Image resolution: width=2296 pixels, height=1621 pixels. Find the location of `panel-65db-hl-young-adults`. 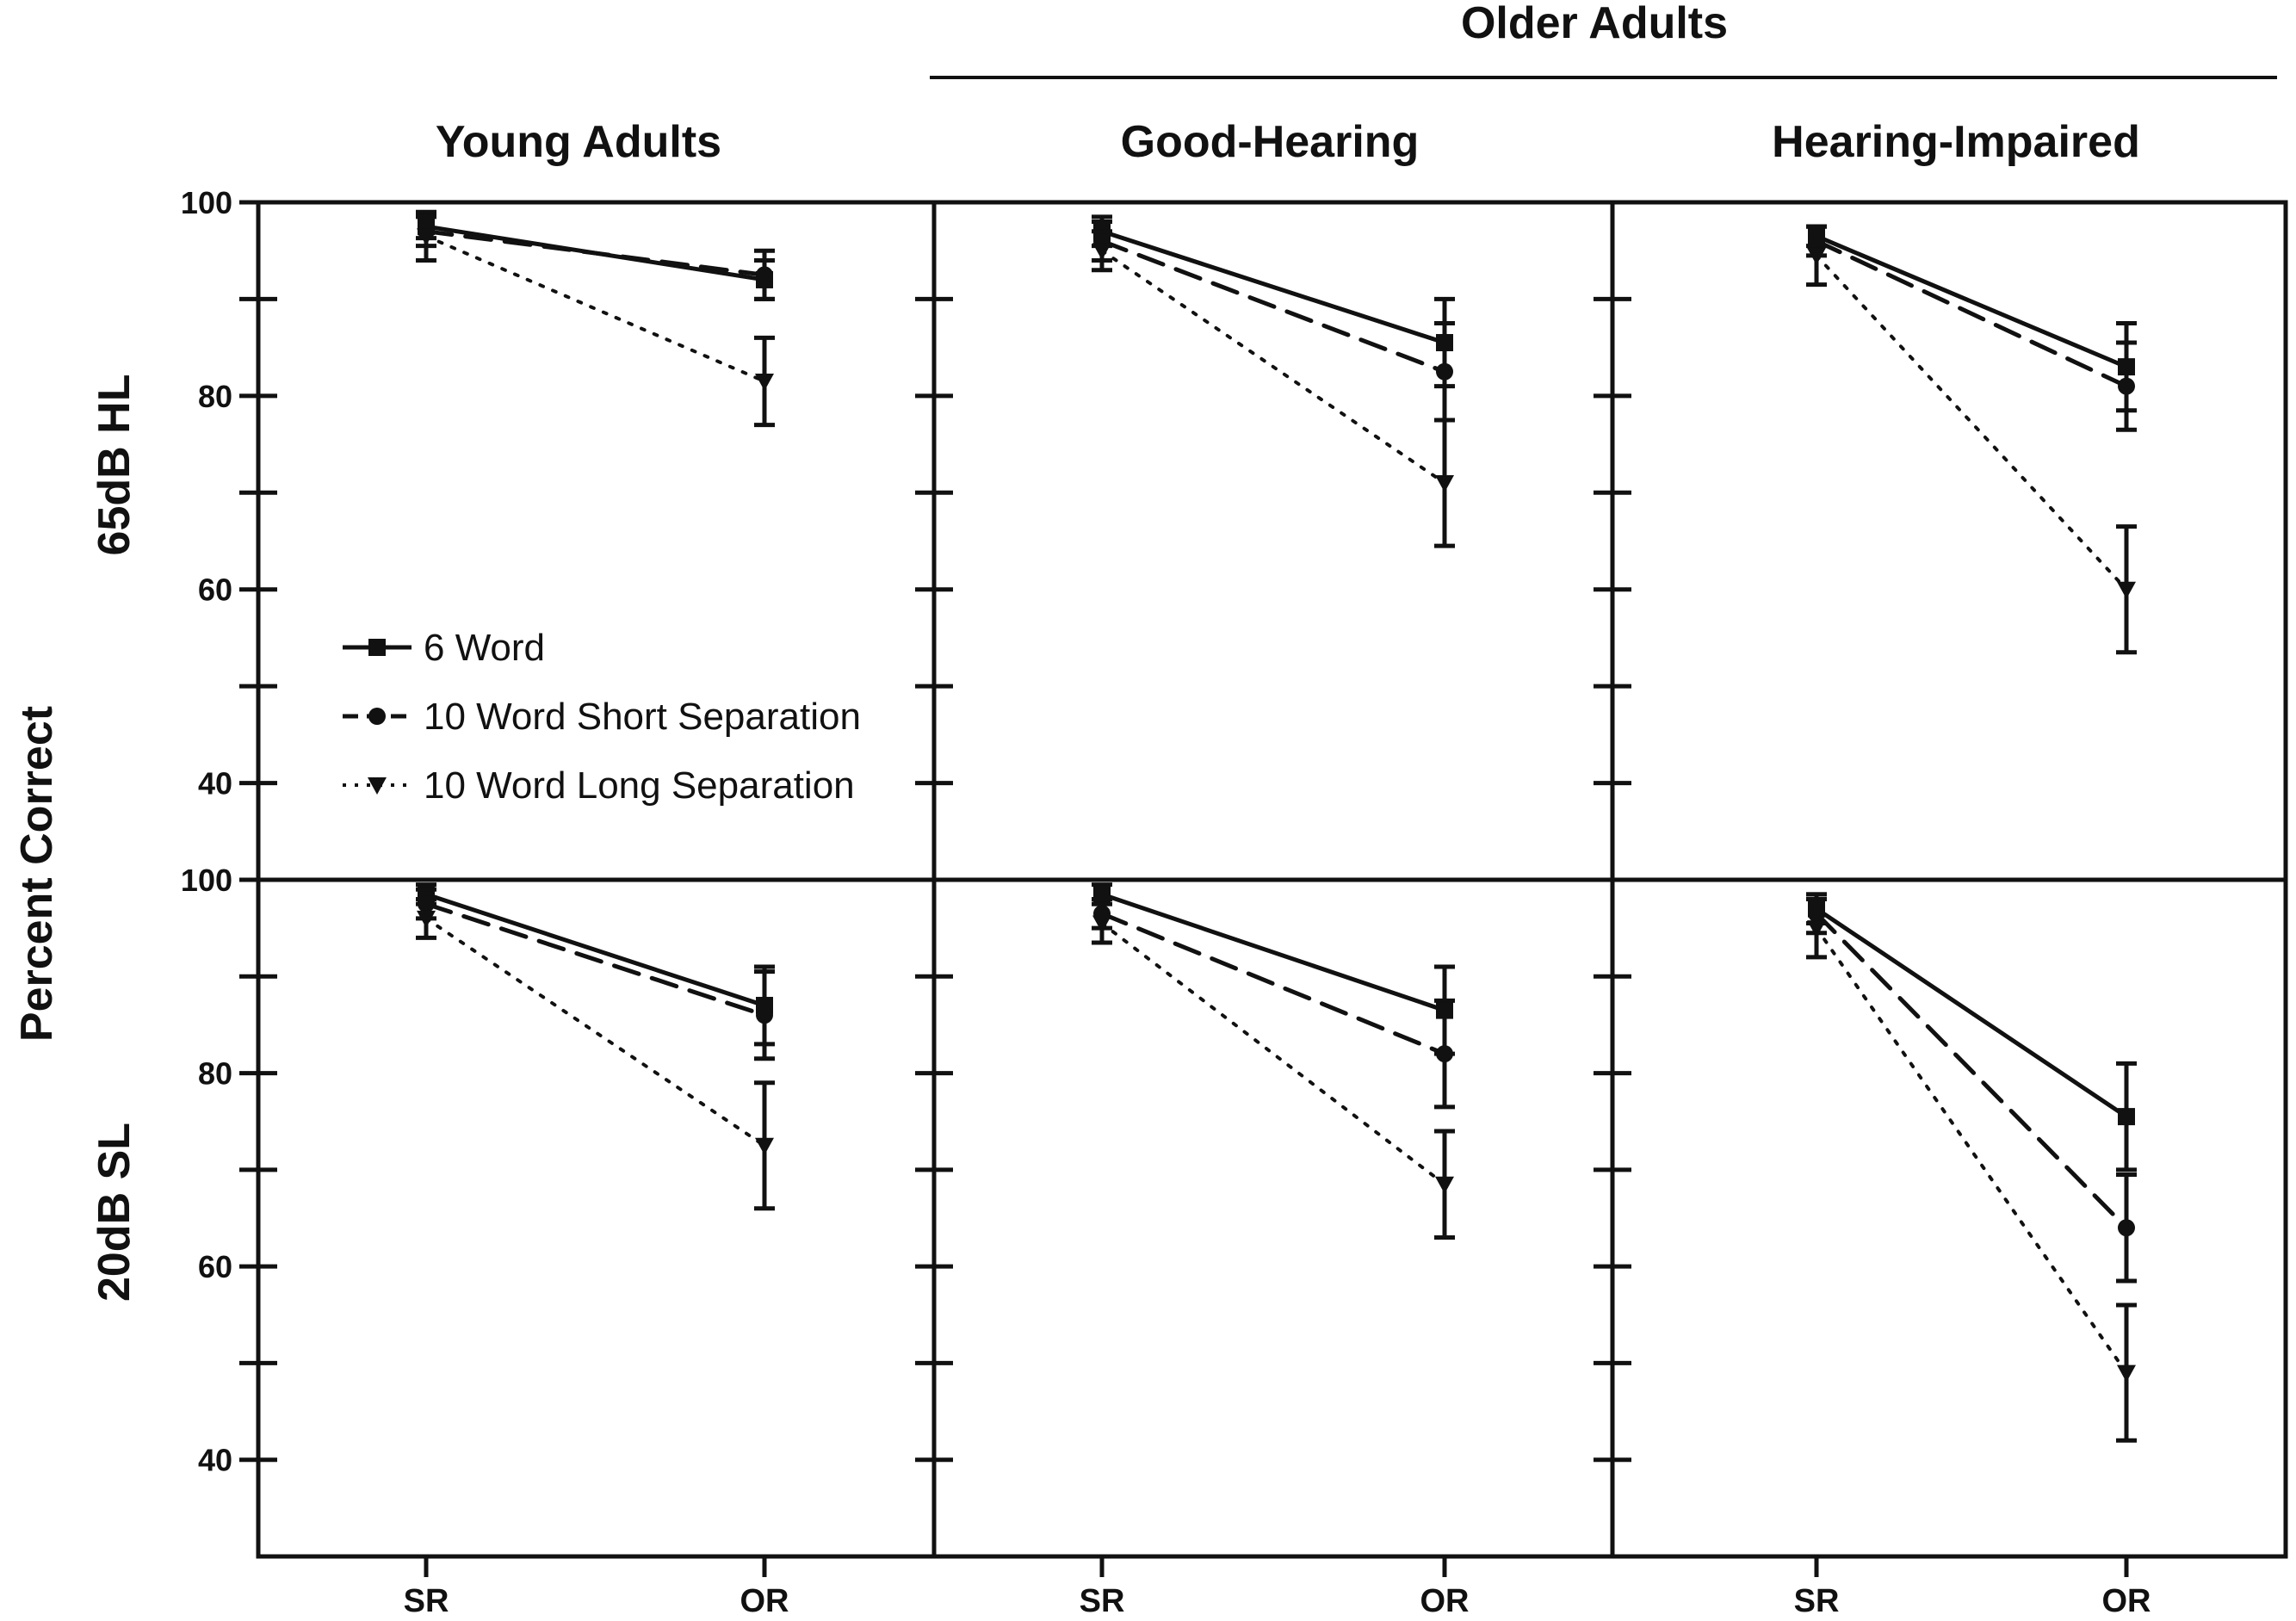

panel-65db-hl-young-adults is located at coordinates (595, 318).